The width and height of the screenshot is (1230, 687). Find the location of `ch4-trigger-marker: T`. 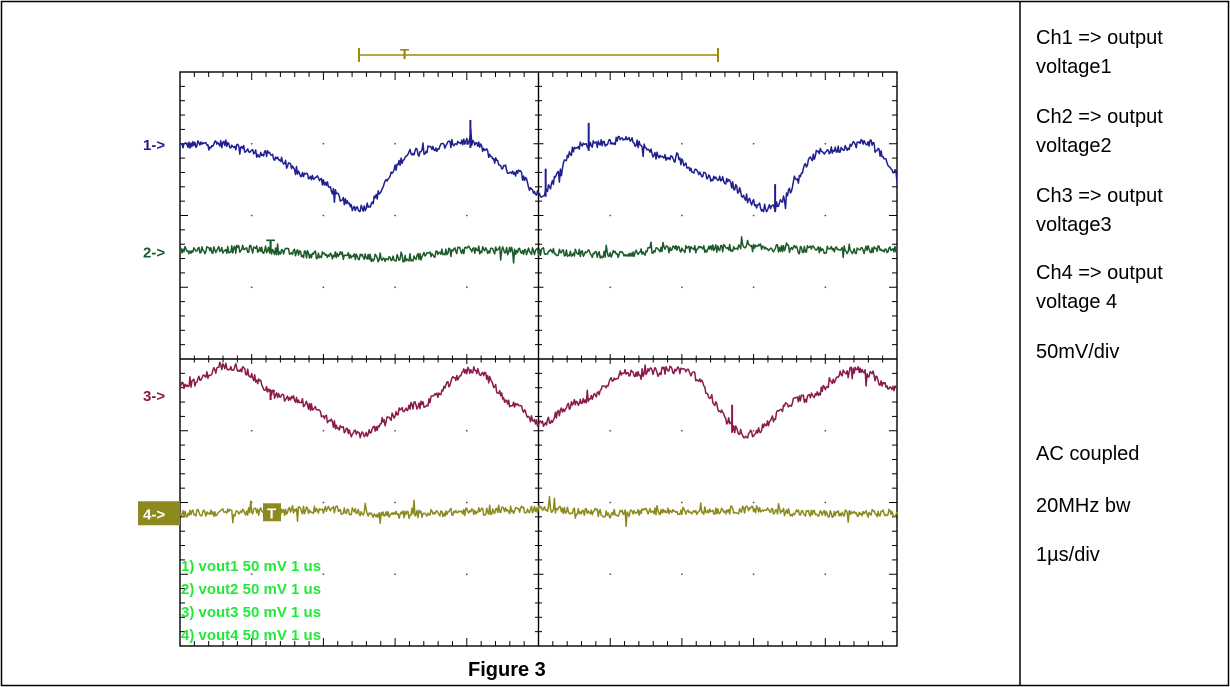

ch4-trigger-marker: T is located at coordinates (271, 513).